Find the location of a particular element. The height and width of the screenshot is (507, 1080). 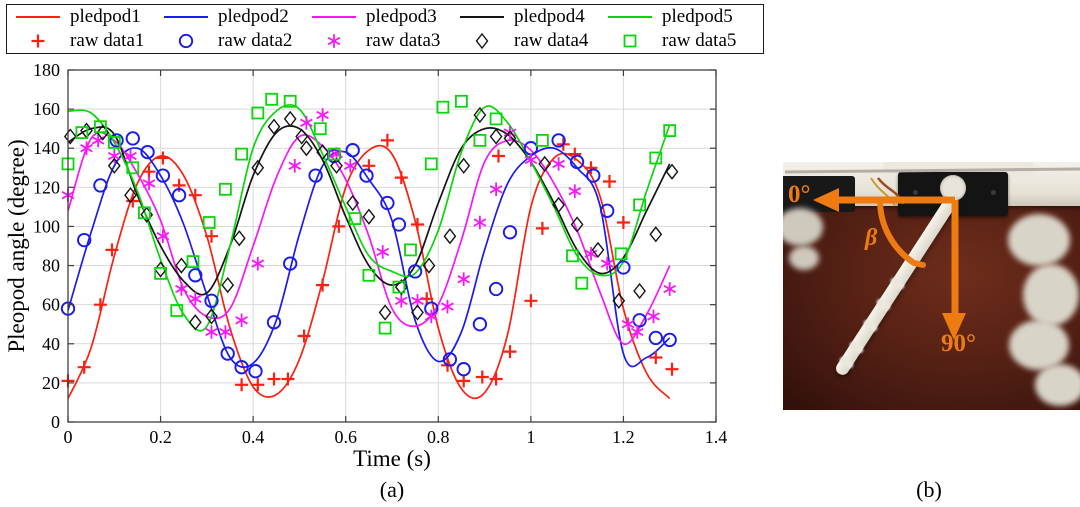

legend-label: raw data3 is located at coordinates (403, 40).